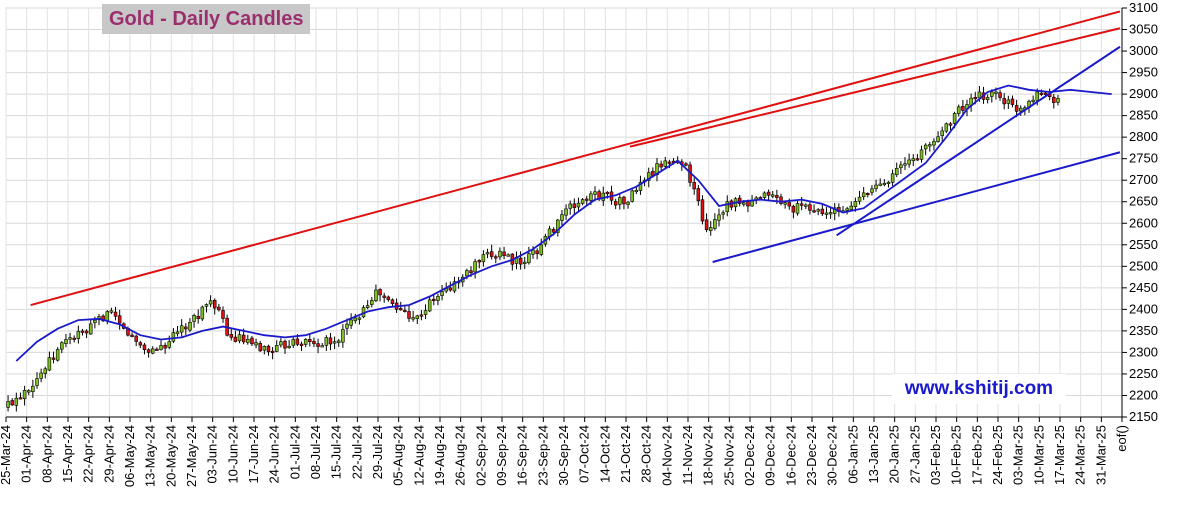 The image size is (1186, 516). What do you see at coordinates (728, 455) in the screenshot?
I see `x-tick-label: 25-Nov-24` at bounding box center [728, 455].